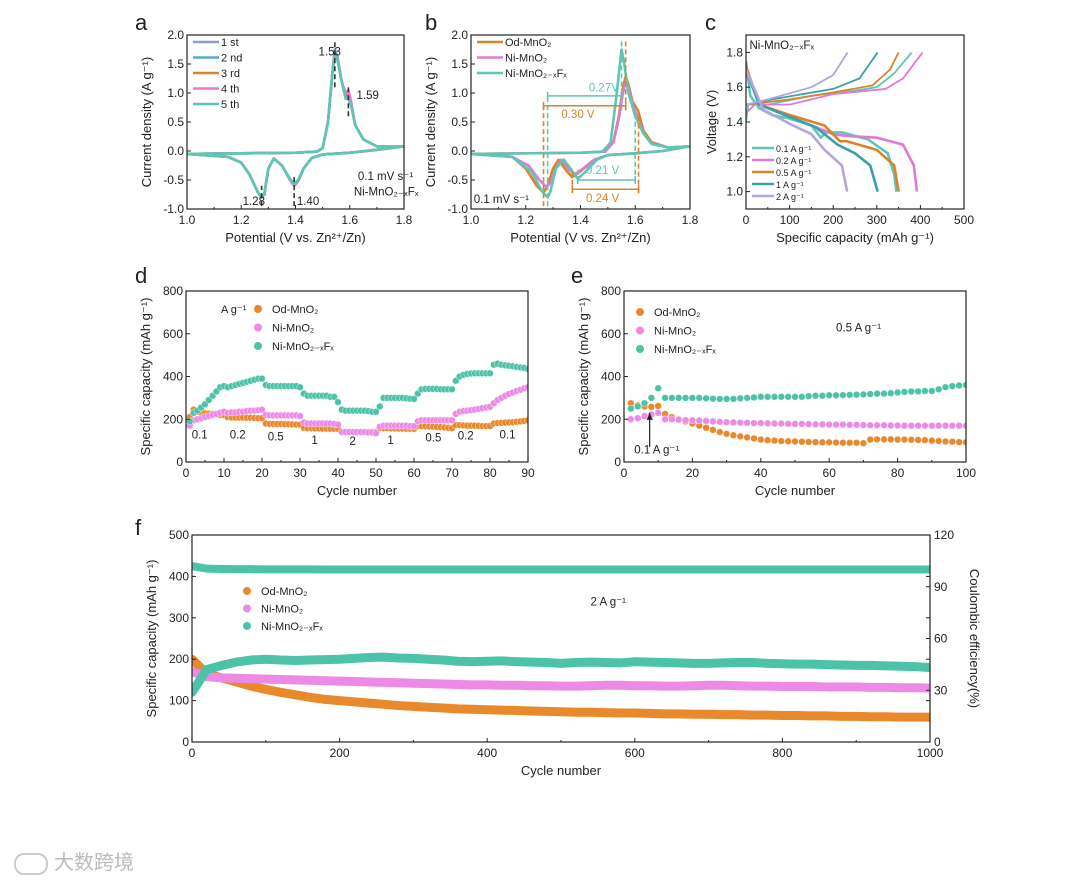 The image size is (1080, 881). What do you see at coordinates (781, 149) in the screenshot?
I see `legend-item: 0.1 A g⁻¹` at bounding box center [781, 149].